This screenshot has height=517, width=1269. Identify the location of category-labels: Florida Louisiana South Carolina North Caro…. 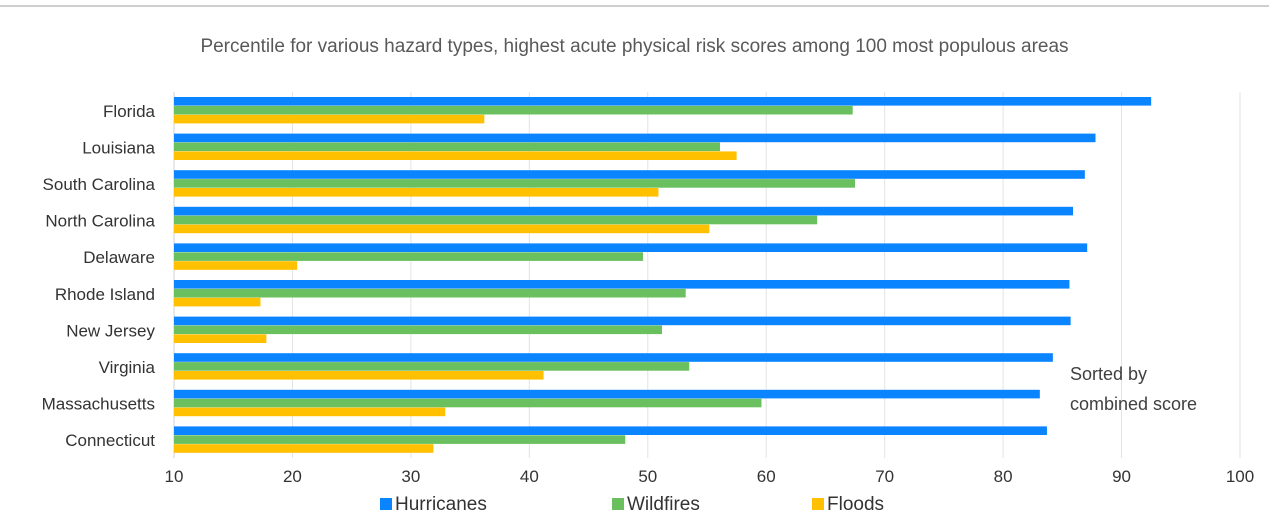
(99, 276).